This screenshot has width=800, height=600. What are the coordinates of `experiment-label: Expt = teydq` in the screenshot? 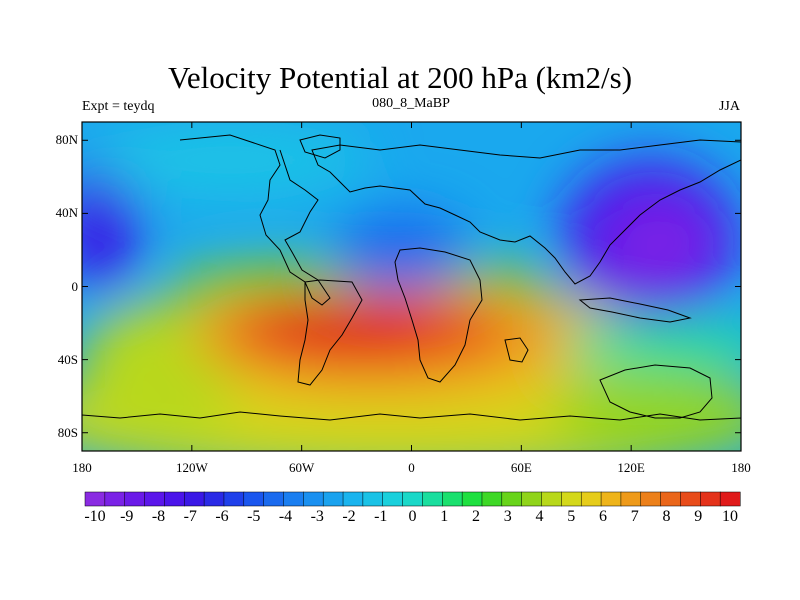 It's located at (118, 106).